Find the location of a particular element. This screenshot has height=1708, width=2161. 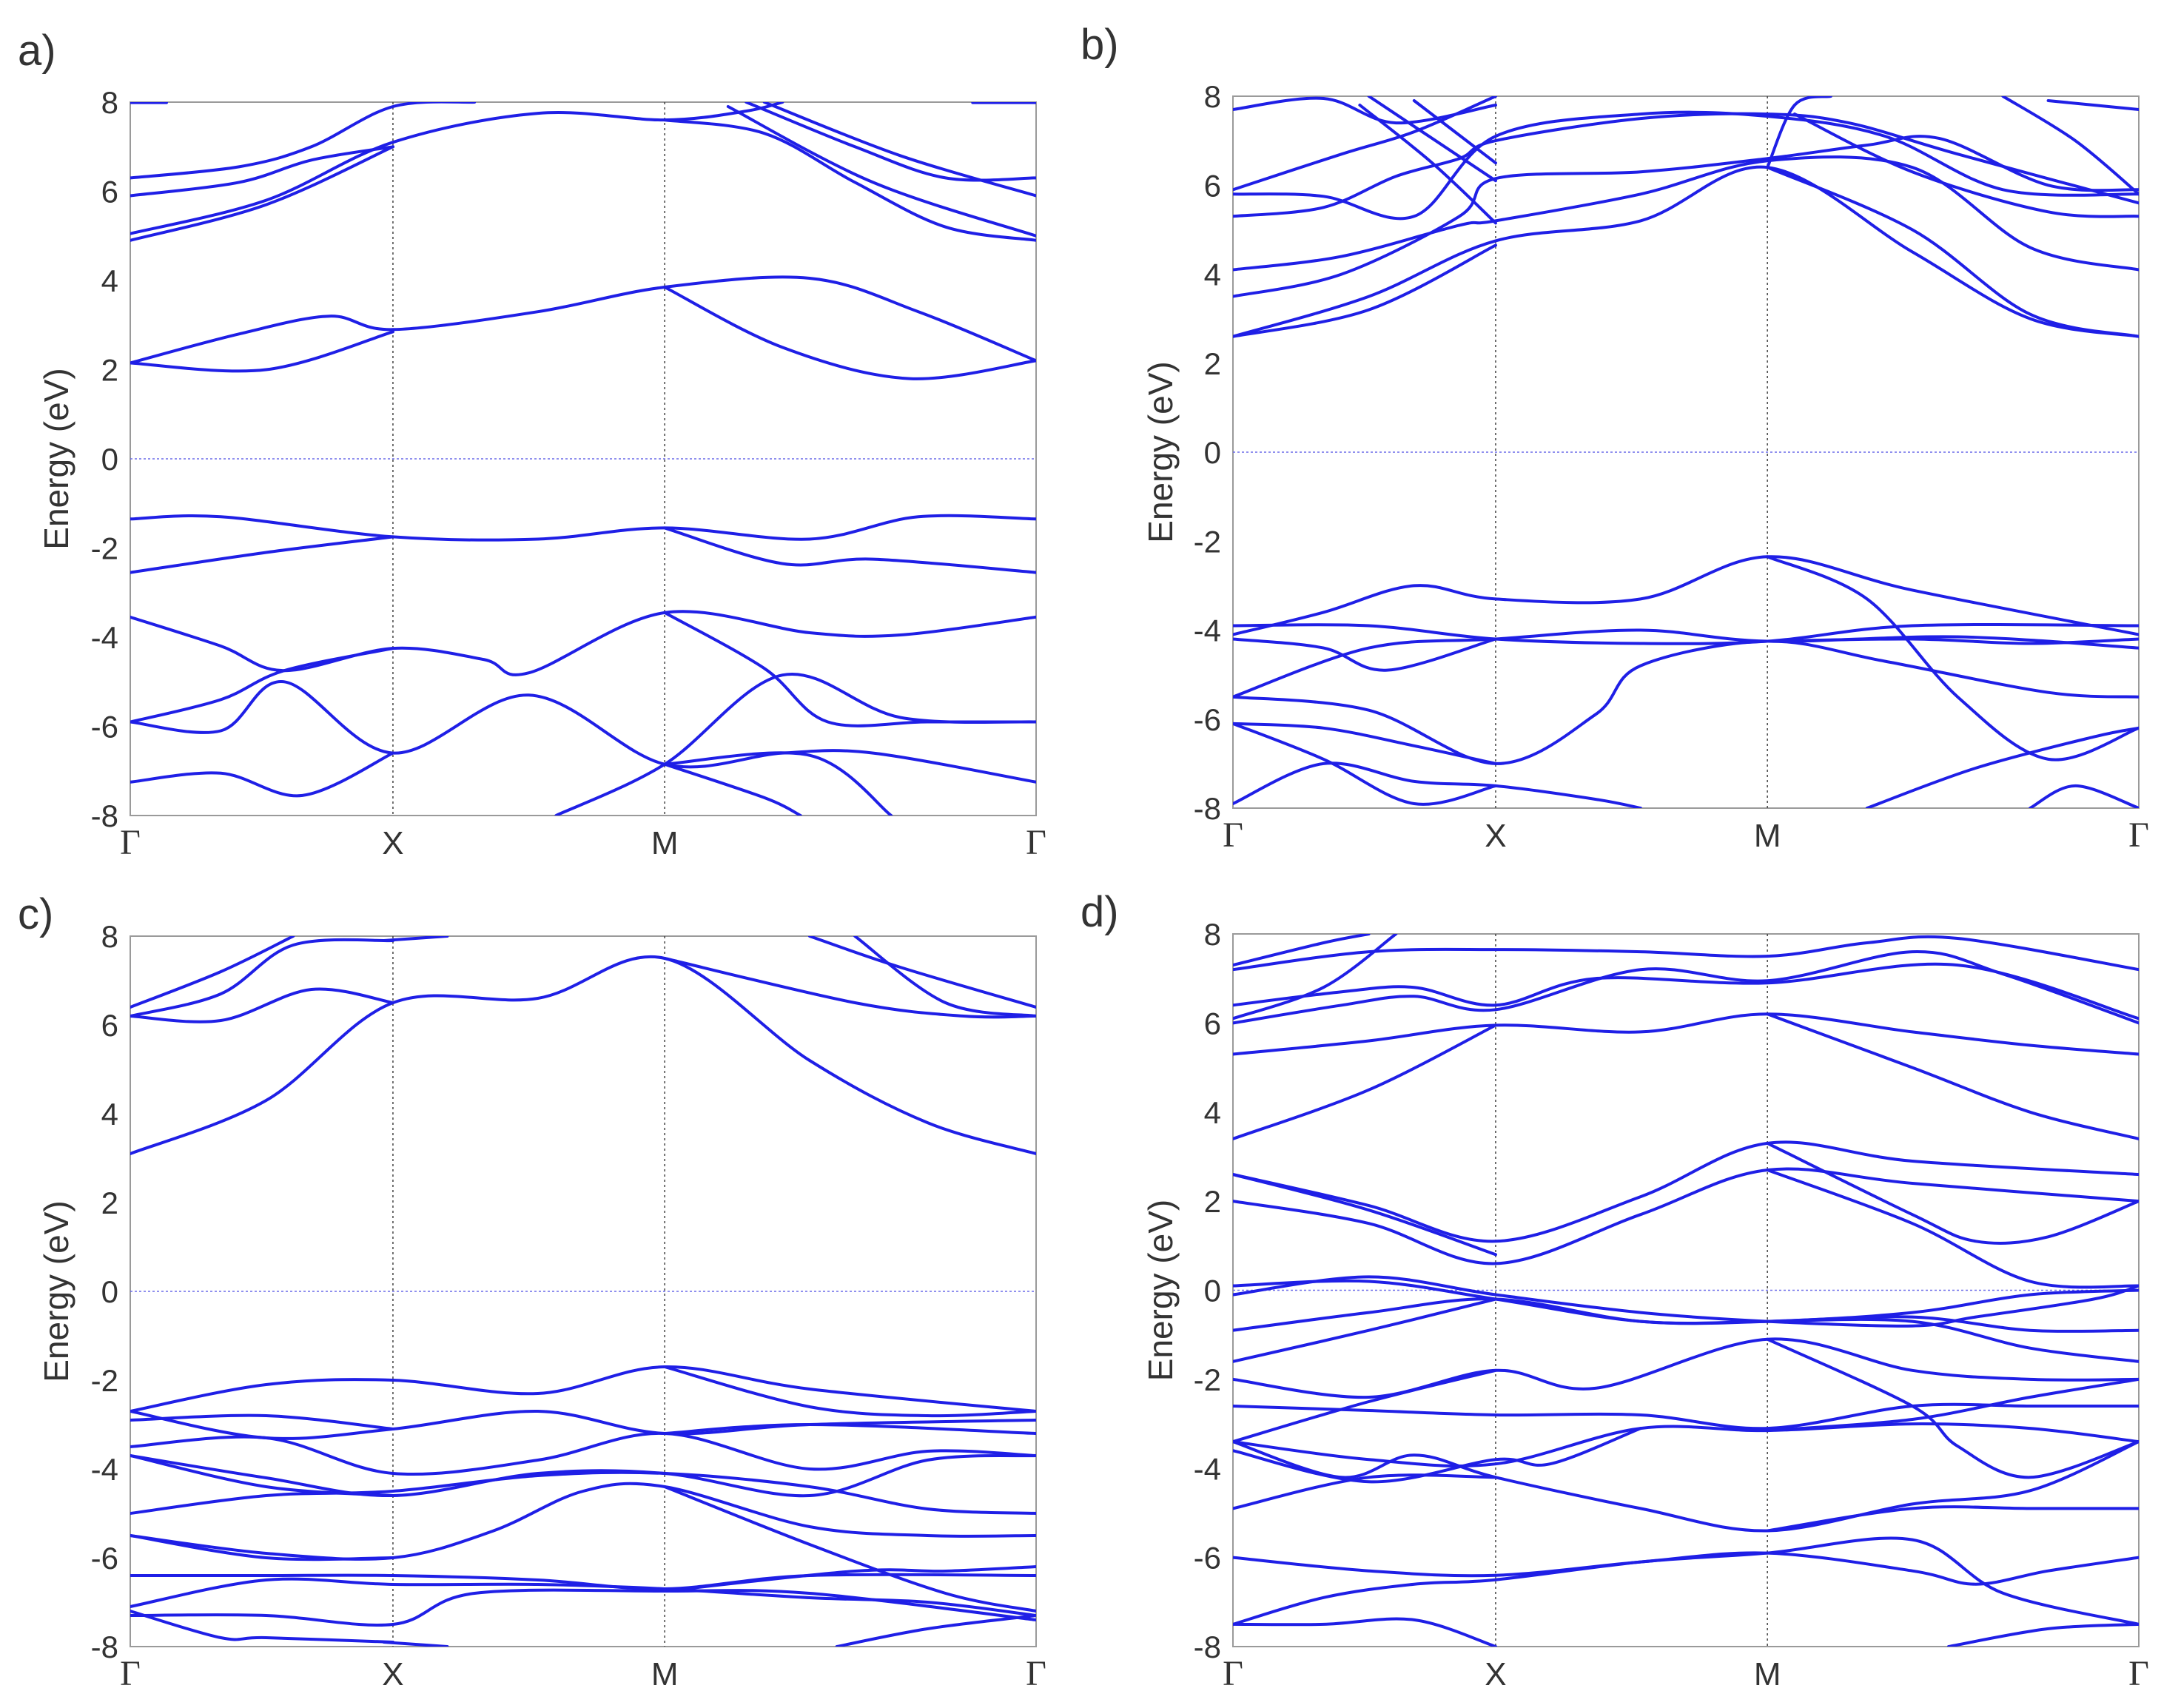

panel-label: a) is located at coordinates (37, 51).